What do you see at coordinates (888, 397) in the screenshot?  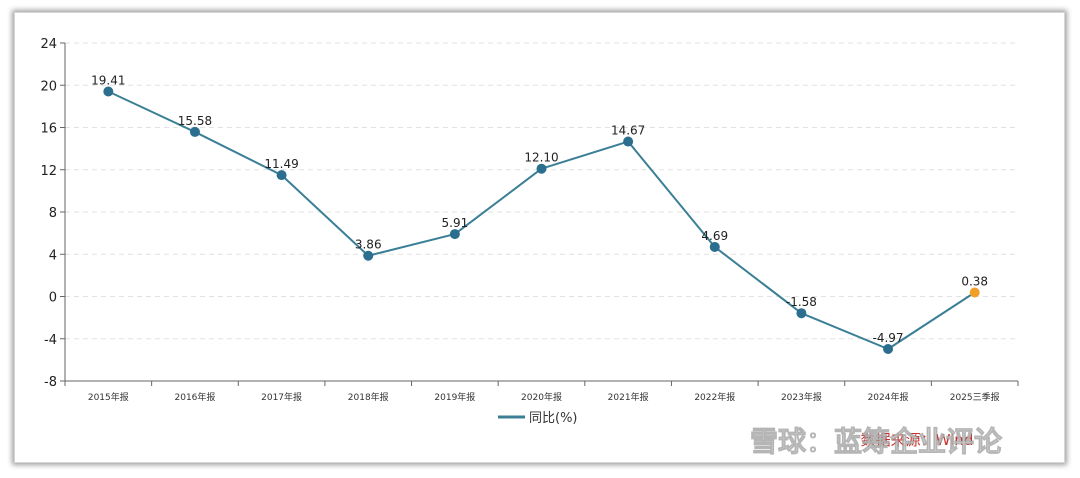 I see `x-tick-label: 2024年报` at bounding box center [888, 397].